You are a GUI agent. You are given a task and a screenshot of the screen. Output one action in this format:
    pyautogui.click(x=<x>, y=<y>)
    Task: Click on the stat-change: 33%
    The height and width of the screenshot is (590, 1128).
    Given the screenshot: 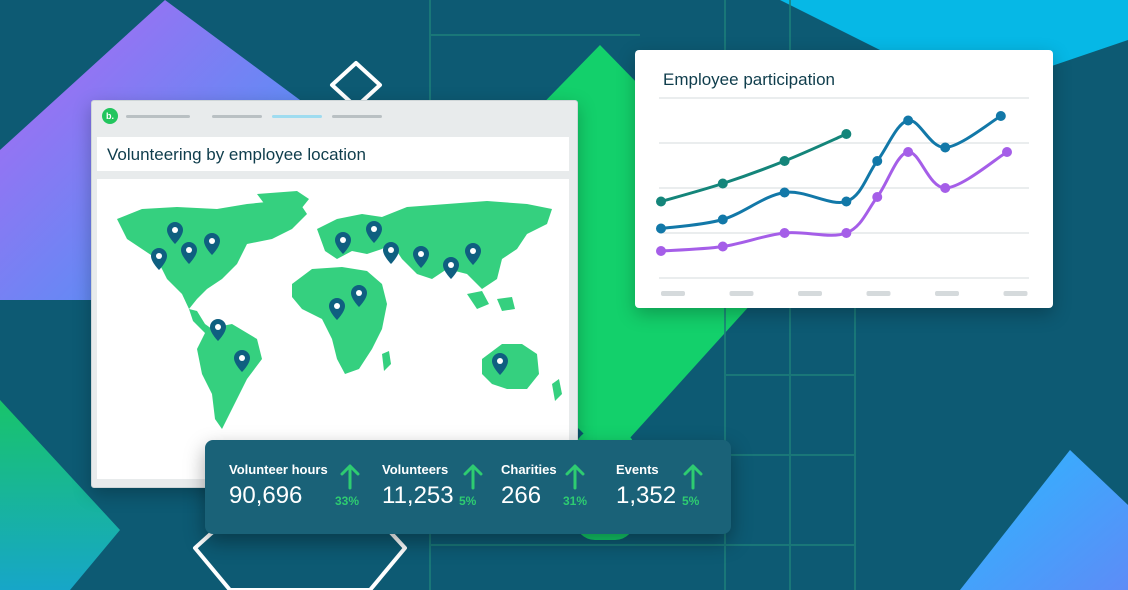 What is the action you would take?
    pyautogui.click(x=347, y=501)
    